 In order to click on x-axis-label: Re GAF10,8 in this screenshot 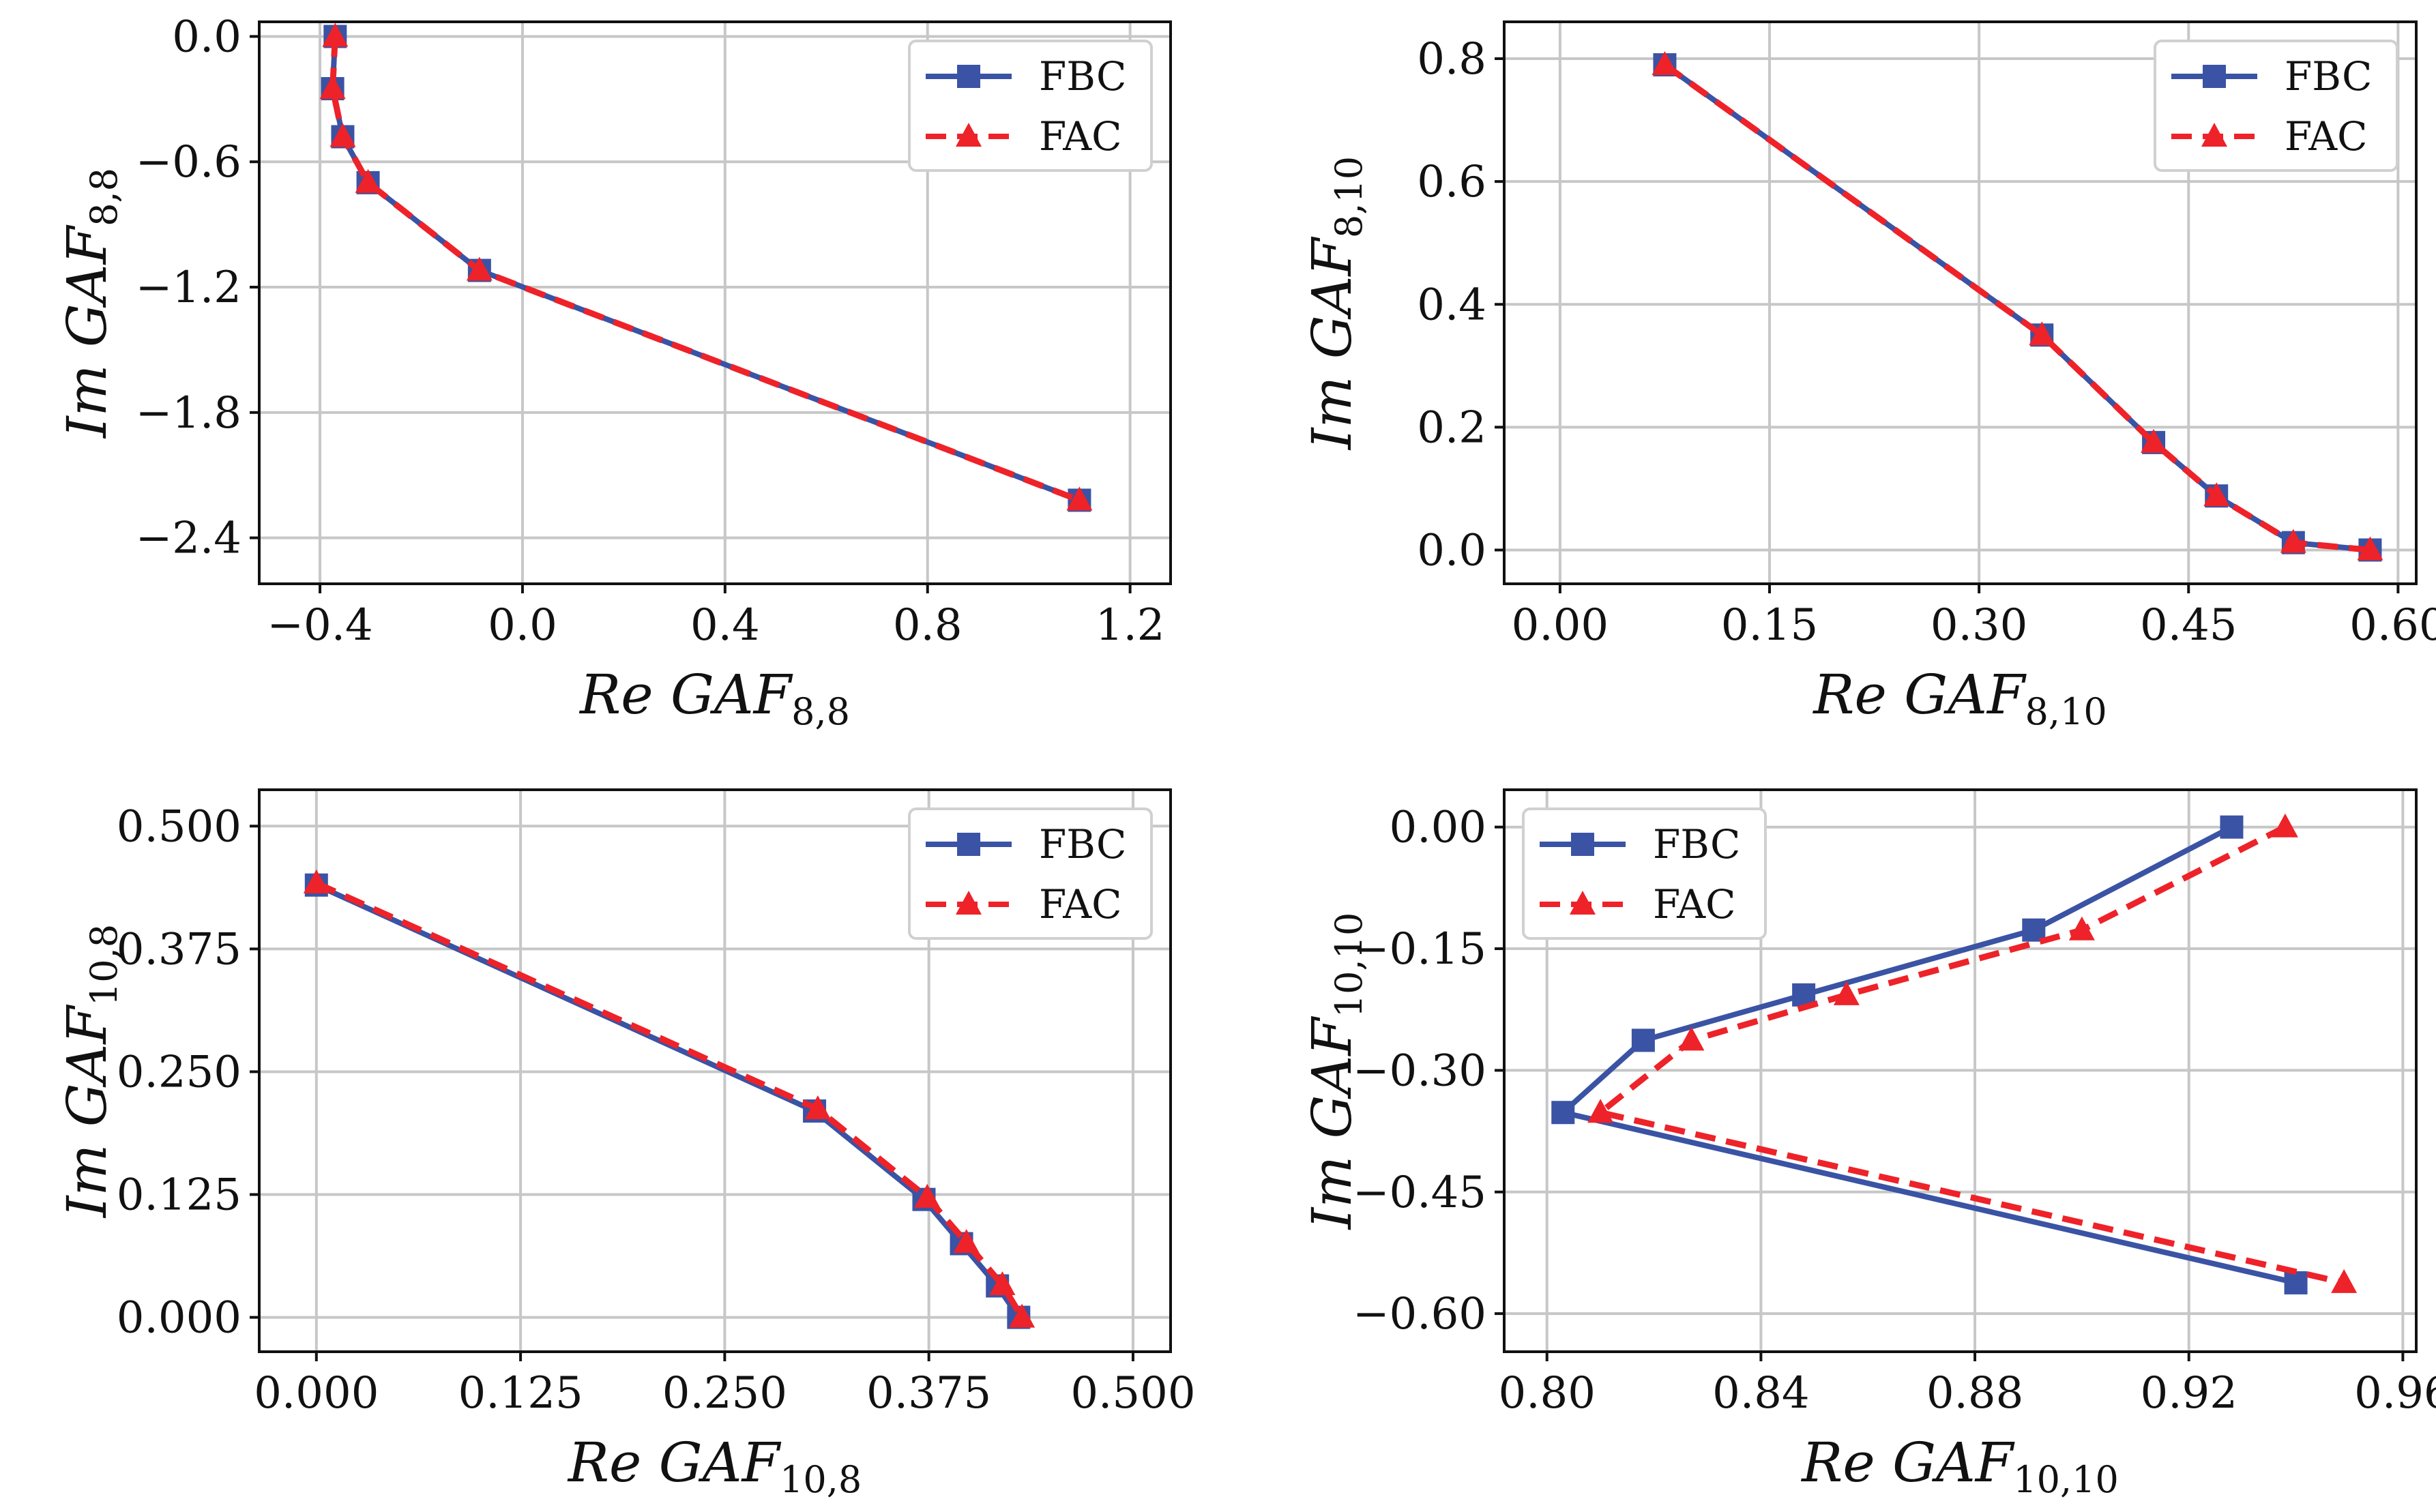, I will do `click(715, 1466)`.